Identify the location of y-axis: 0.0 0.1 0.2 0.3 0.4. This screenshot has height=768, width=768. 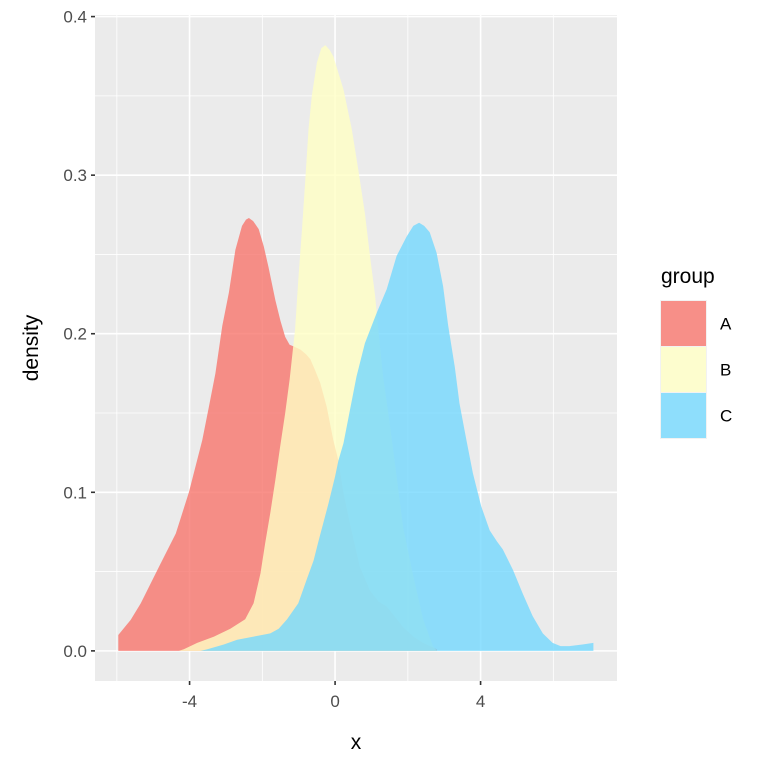
(79, 334).